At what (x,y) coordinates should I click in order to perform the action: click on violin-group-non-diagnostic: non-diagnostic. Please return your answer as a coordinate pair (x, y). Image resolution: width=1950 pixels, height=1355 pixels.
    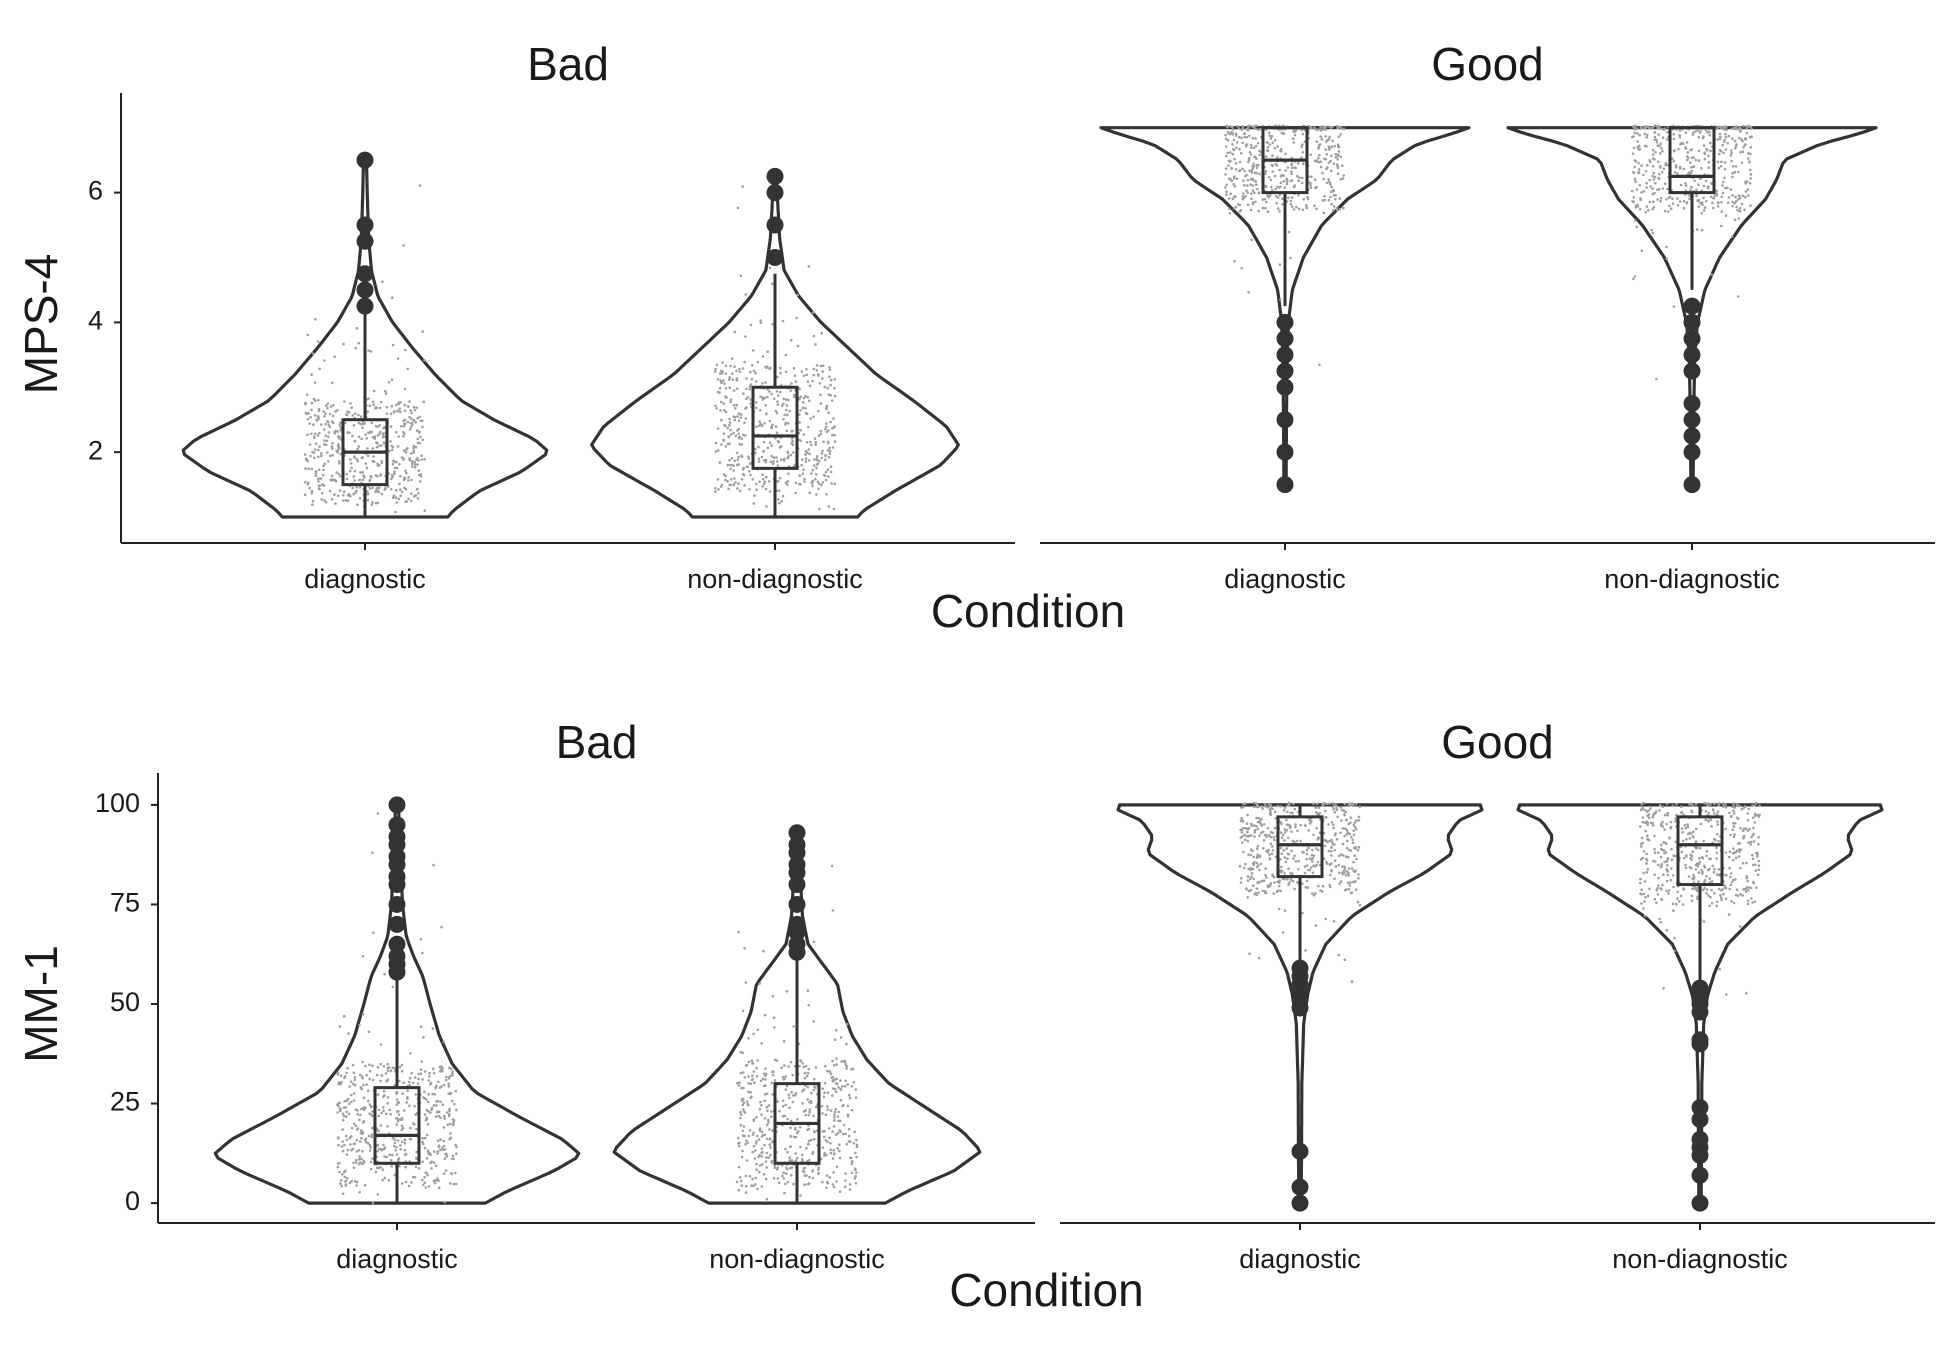
    Looking at the image, I should click on (1700, 1037).